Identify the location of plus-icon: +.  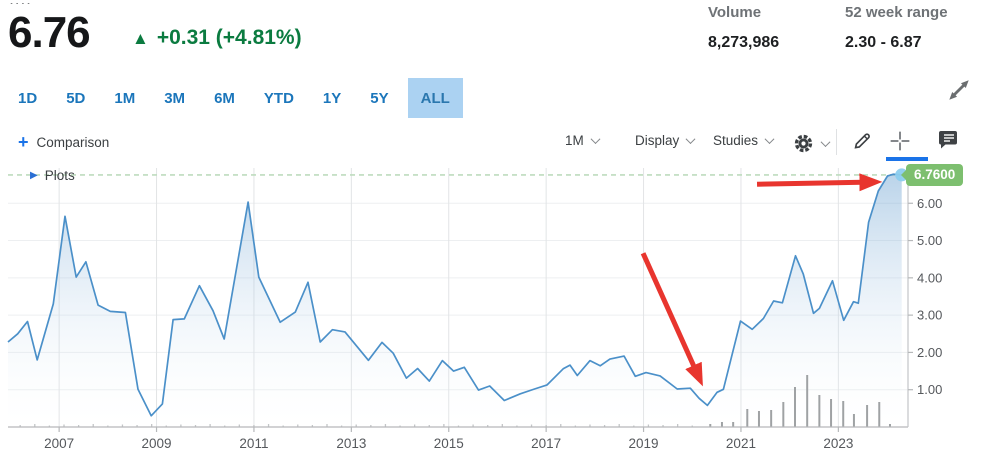
(23, 142).